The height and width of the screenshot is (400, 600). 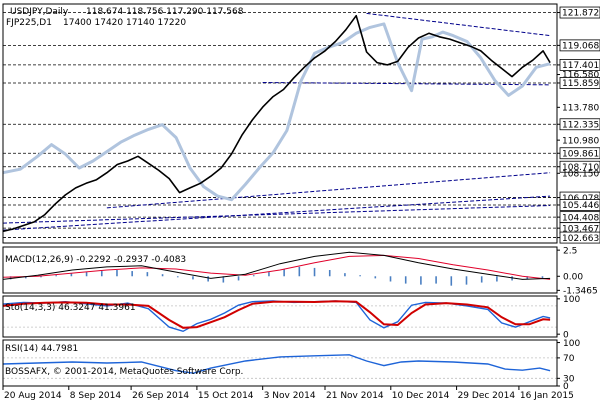 I want to click on macd-histogram, so click(x=276, y=276).